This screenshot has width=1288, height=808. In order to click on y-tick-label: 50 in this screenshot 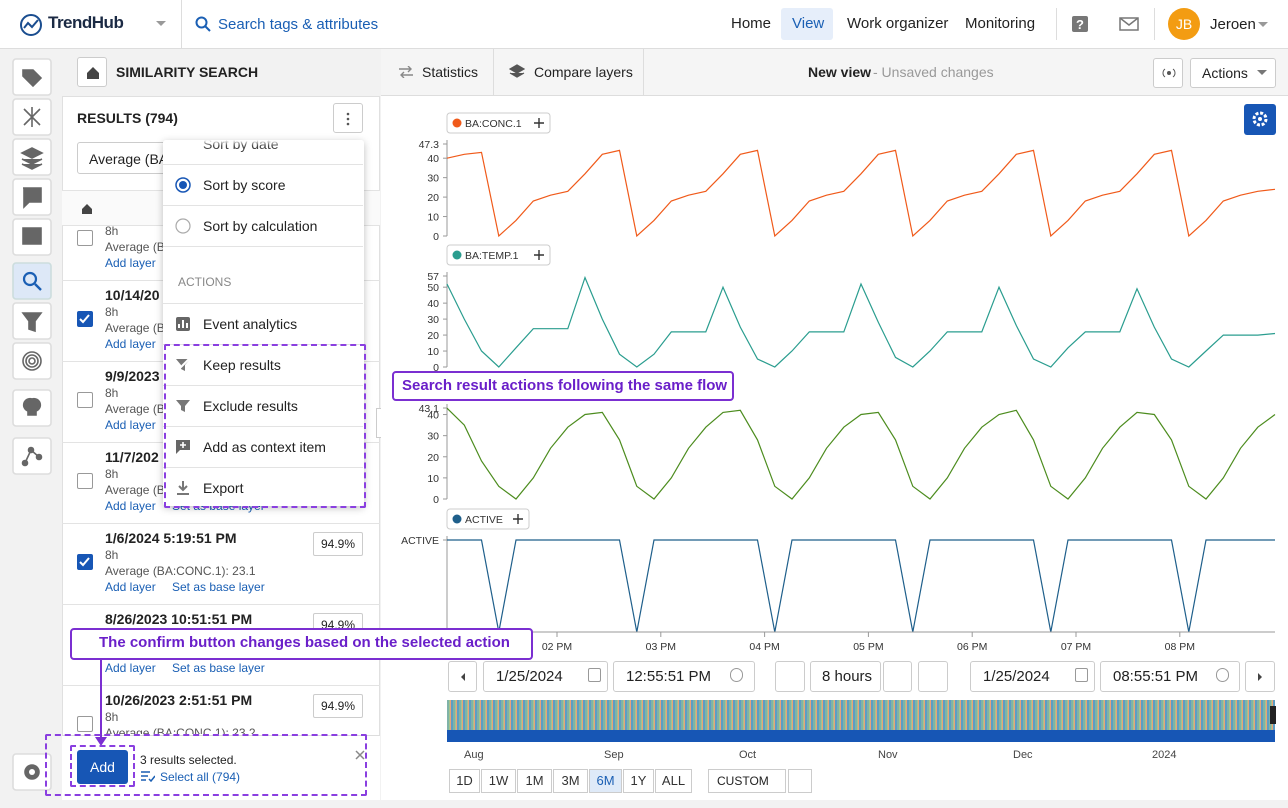, I will do `click(433, 288)`.